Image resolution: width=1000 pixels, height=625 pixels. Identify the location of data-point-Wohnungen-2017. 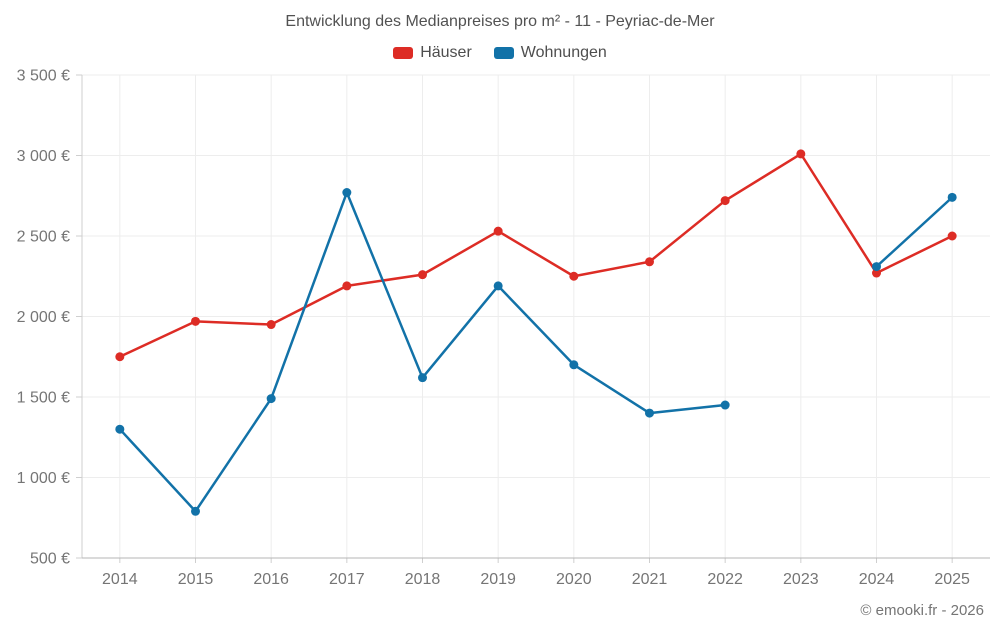
(347, 193).